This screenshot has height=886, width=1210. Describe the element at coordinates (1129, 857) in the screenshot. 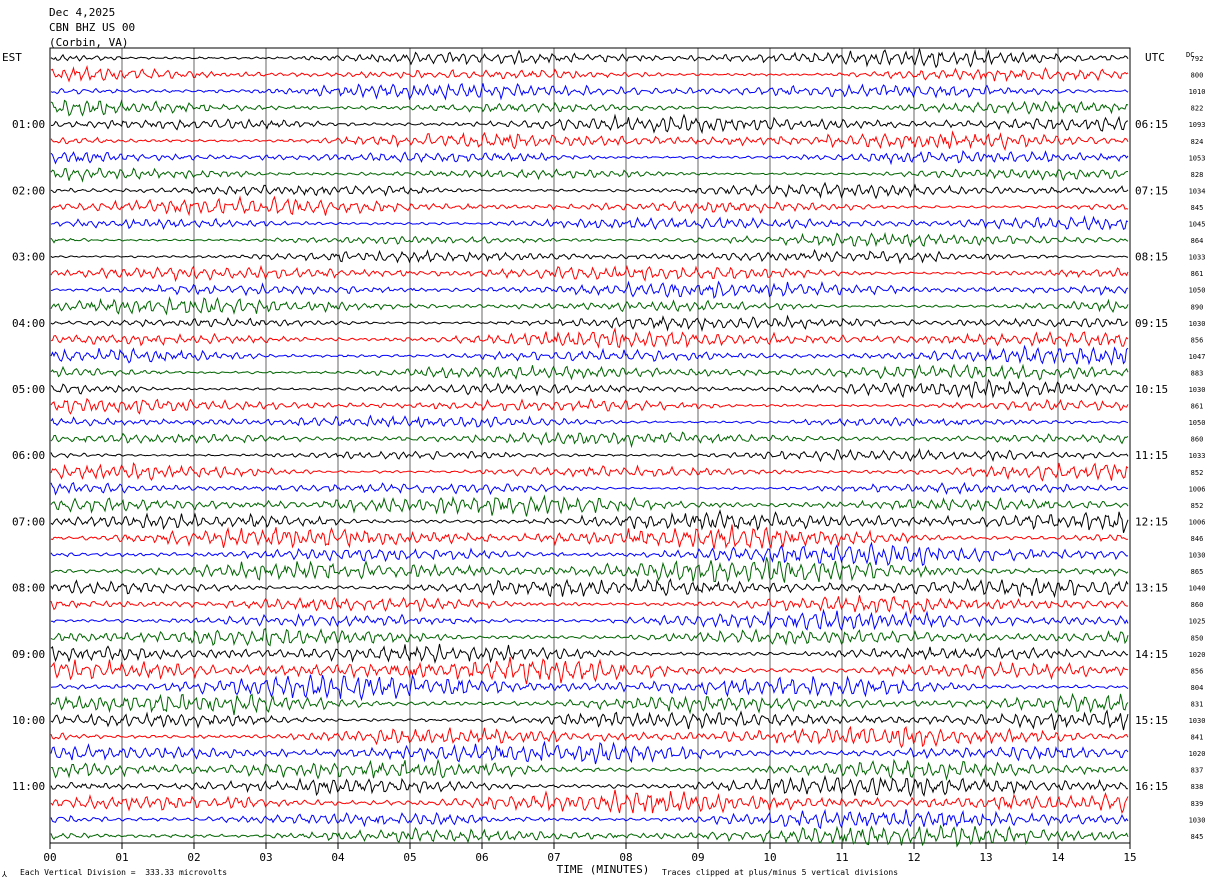

I see `x-tick-label: 15` at that location.